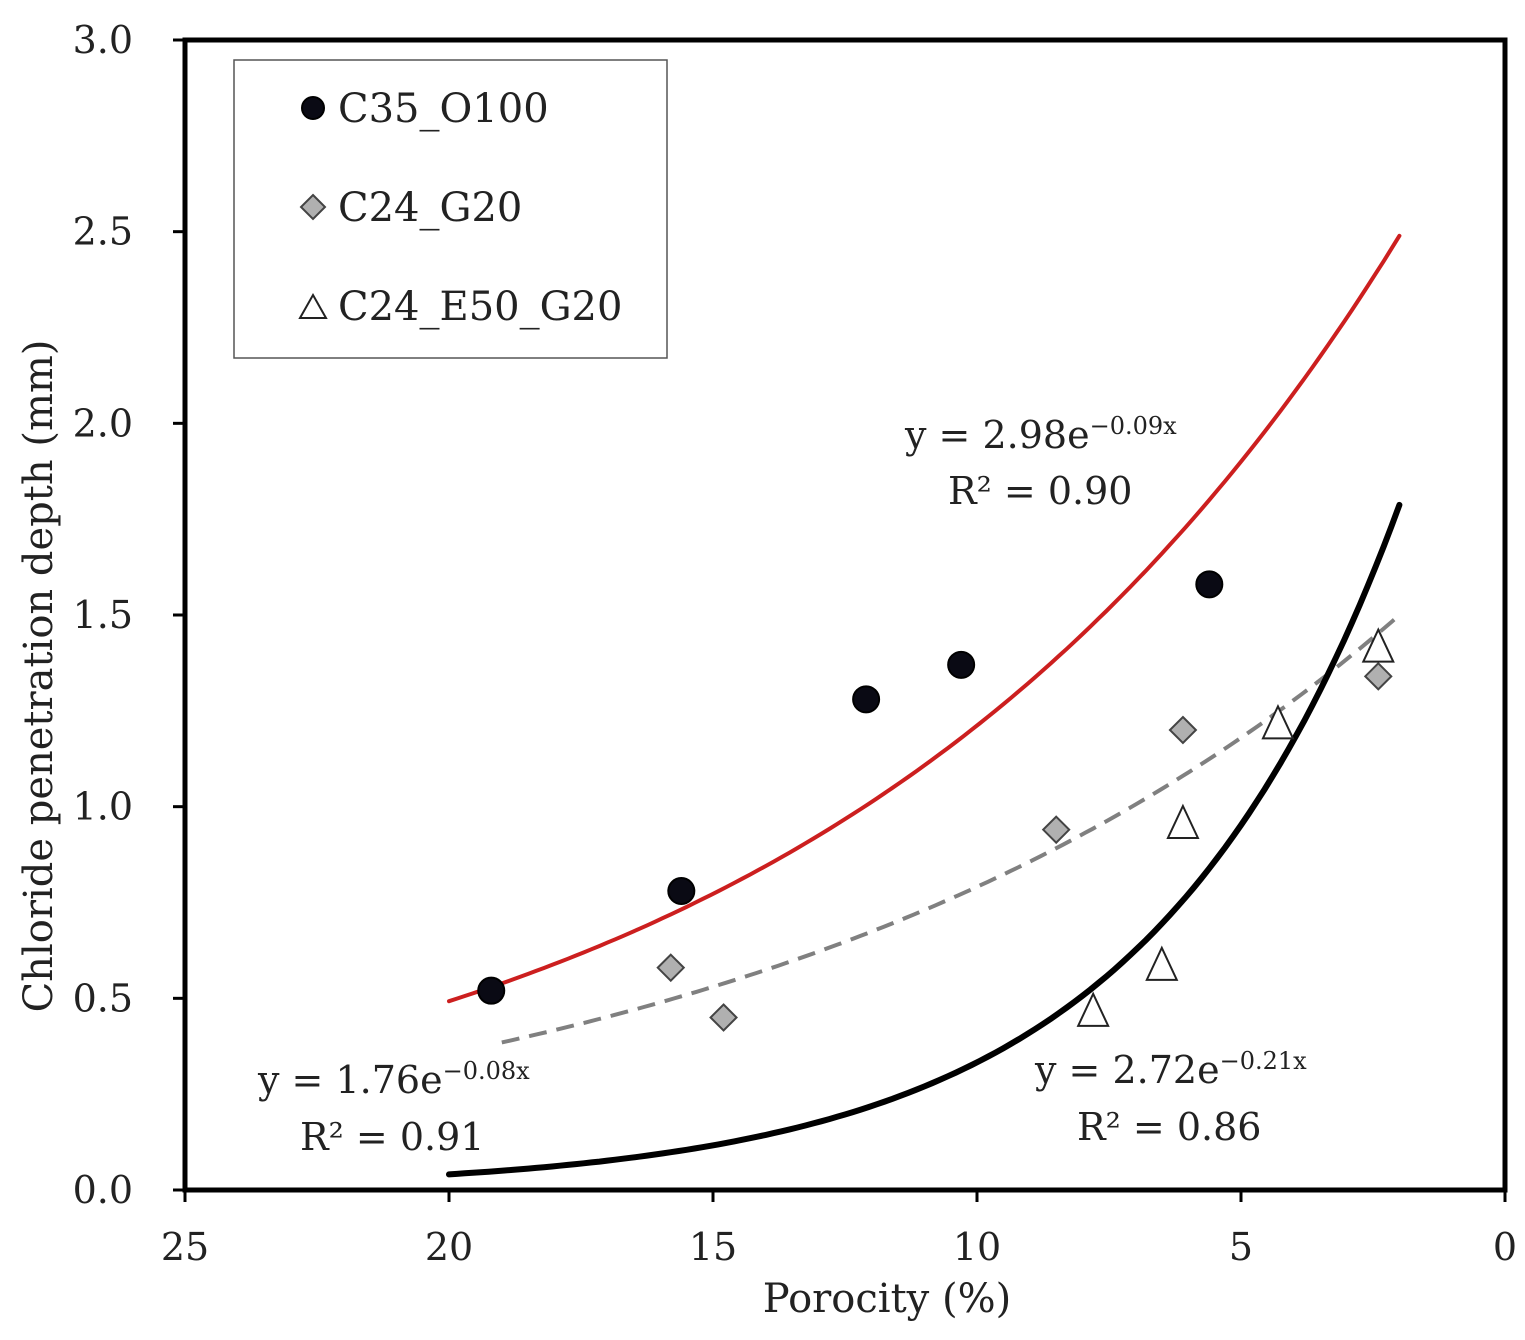 Image resolution: width=1525 pixels, height=1340 pixels. I want to click on y-tick-label: 0.0, so click(103, 1190).